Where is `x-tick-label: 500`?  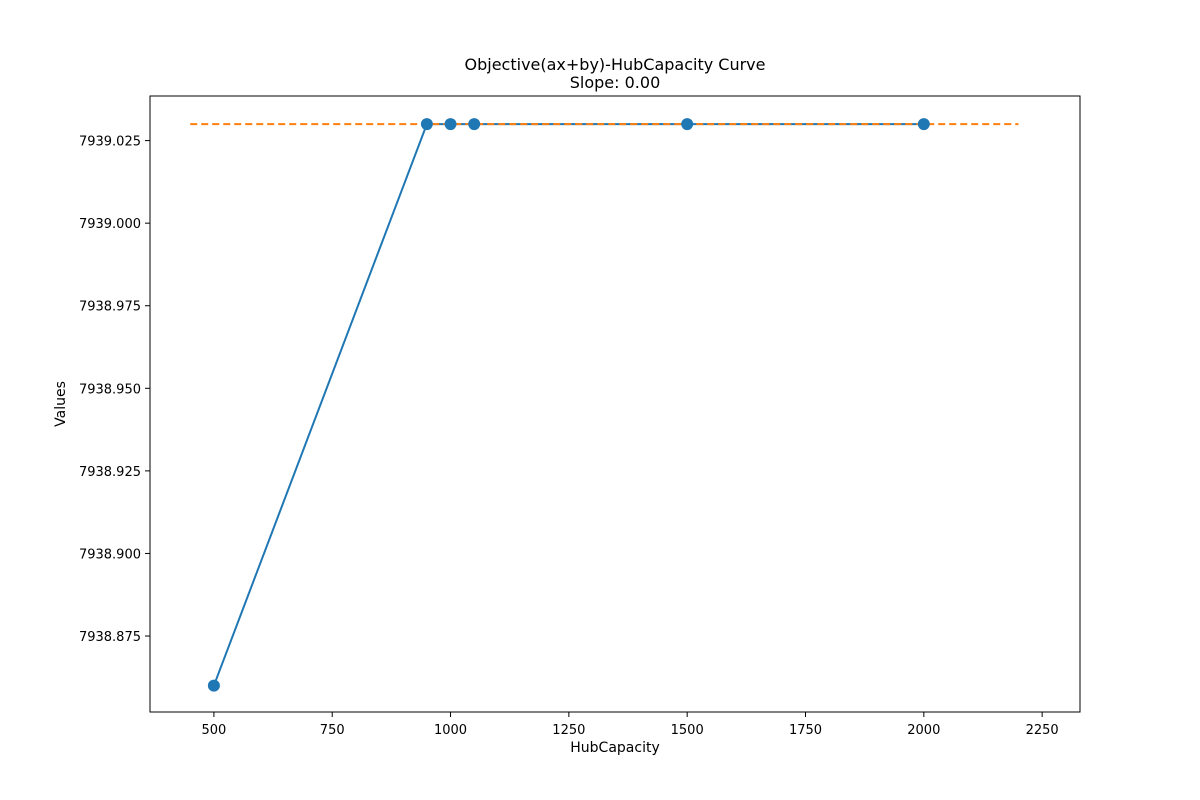 x-tick-label: 500 is located at coordinates (213, 730).